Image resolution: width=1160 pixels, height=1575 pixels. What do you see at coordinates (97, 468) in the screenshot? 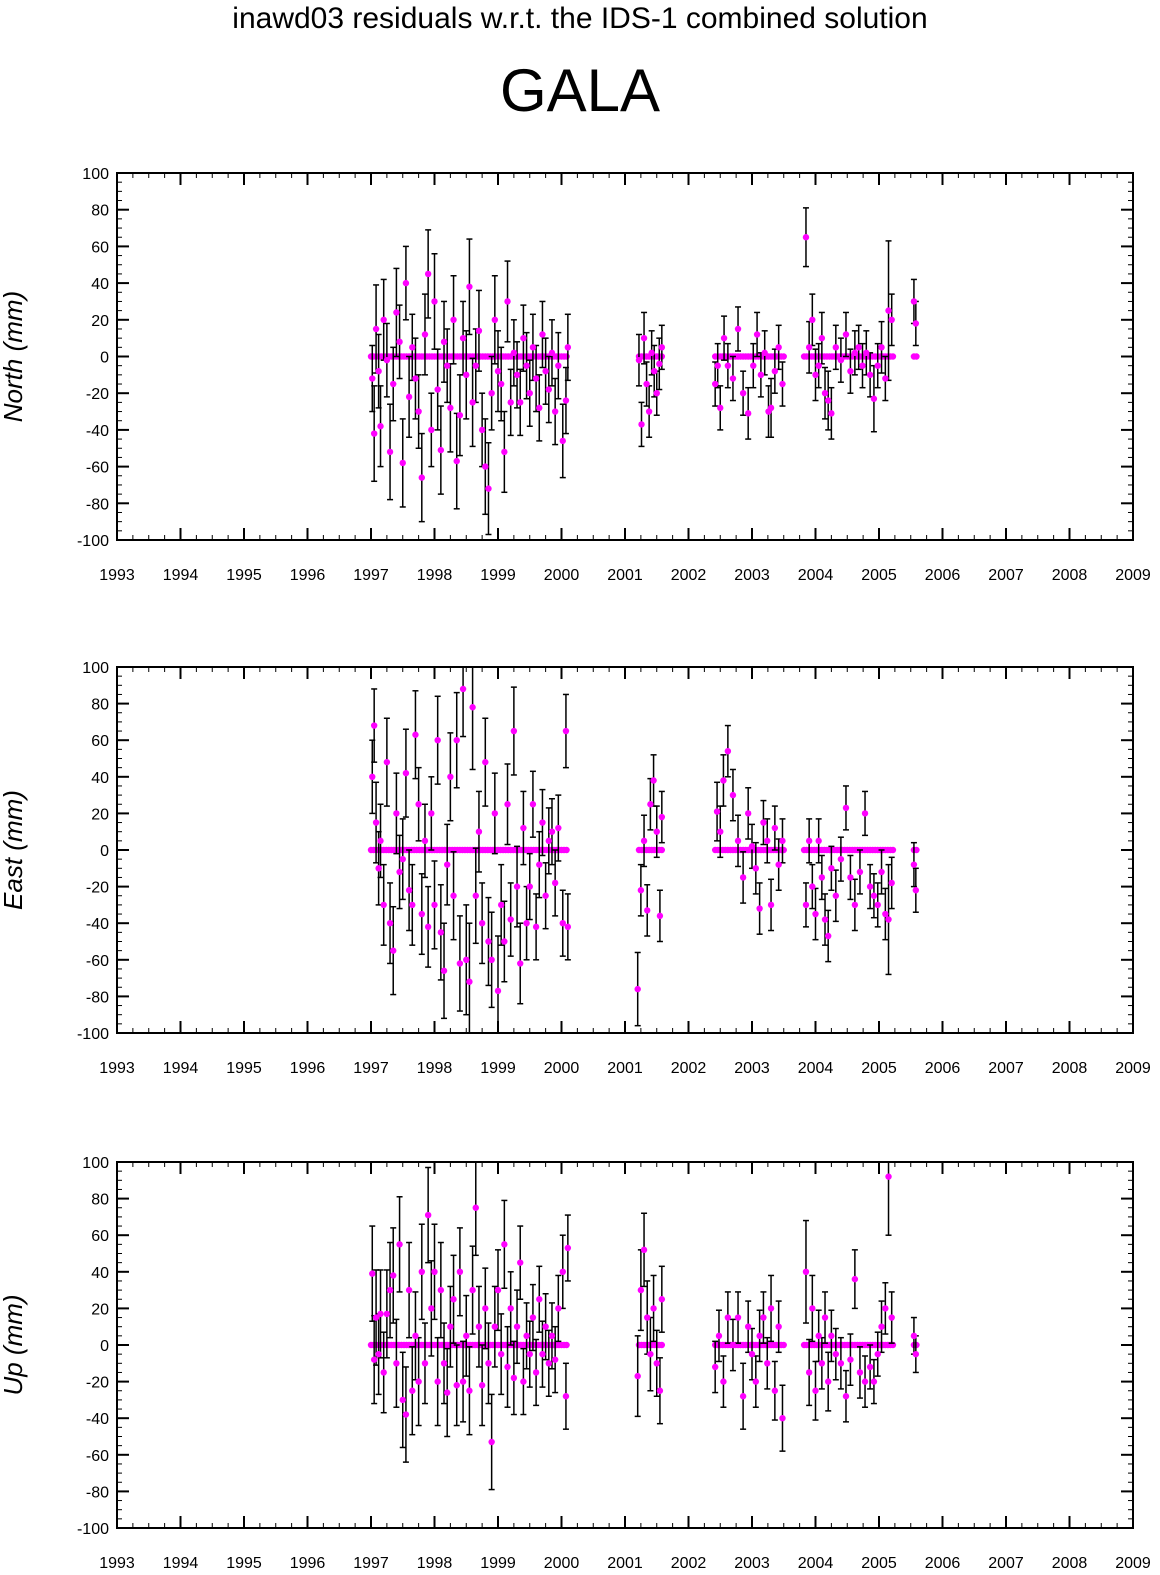
I see `y-tick-label: -60` at bounding box center [97, 468].